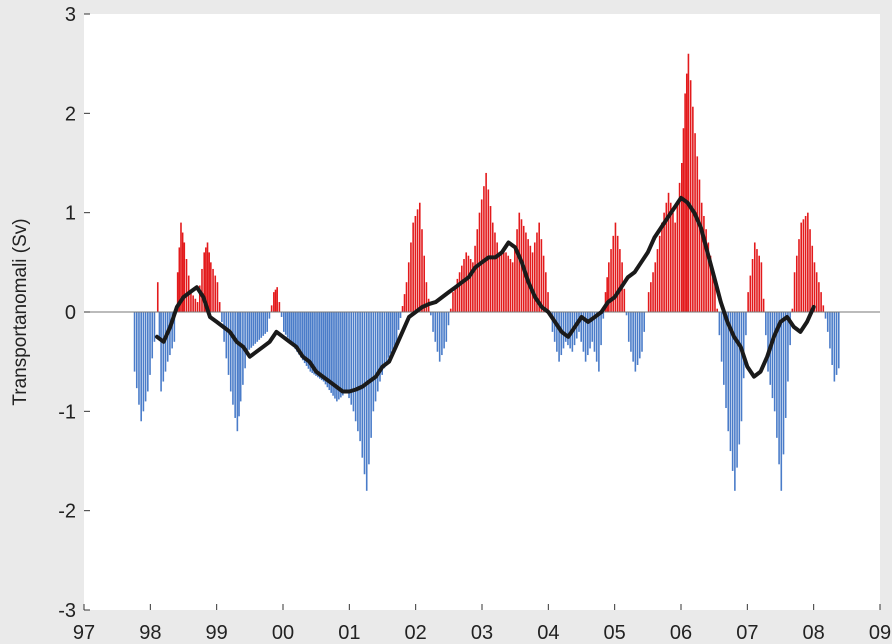  What do you see at coordinates (880, 633) in the screenshot?
I see `x-tick-label: 09` at bounding box center [880, 633].